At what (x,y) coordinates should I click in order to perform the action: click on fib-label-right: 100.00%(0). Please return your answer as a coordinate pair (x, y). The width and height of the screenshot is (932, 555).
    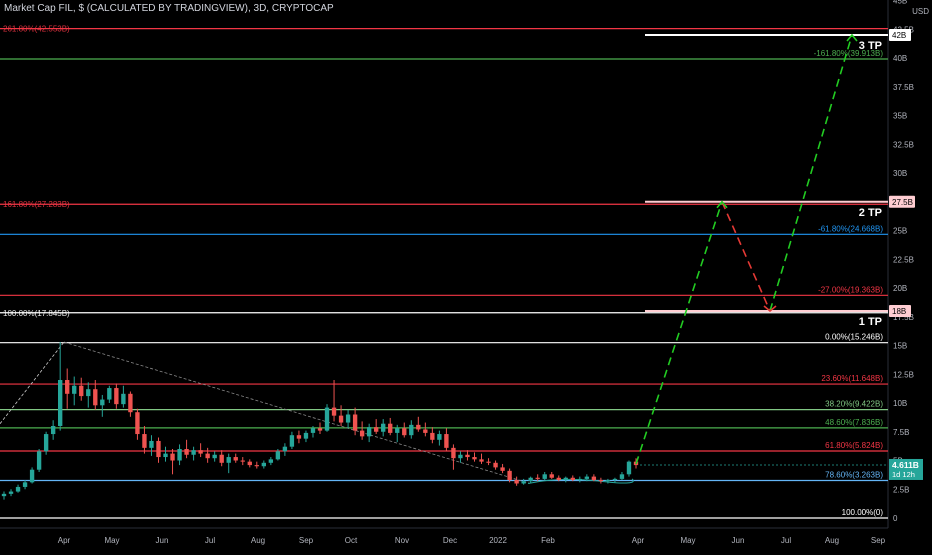
    Looking at the image, I should click on (863, 512).